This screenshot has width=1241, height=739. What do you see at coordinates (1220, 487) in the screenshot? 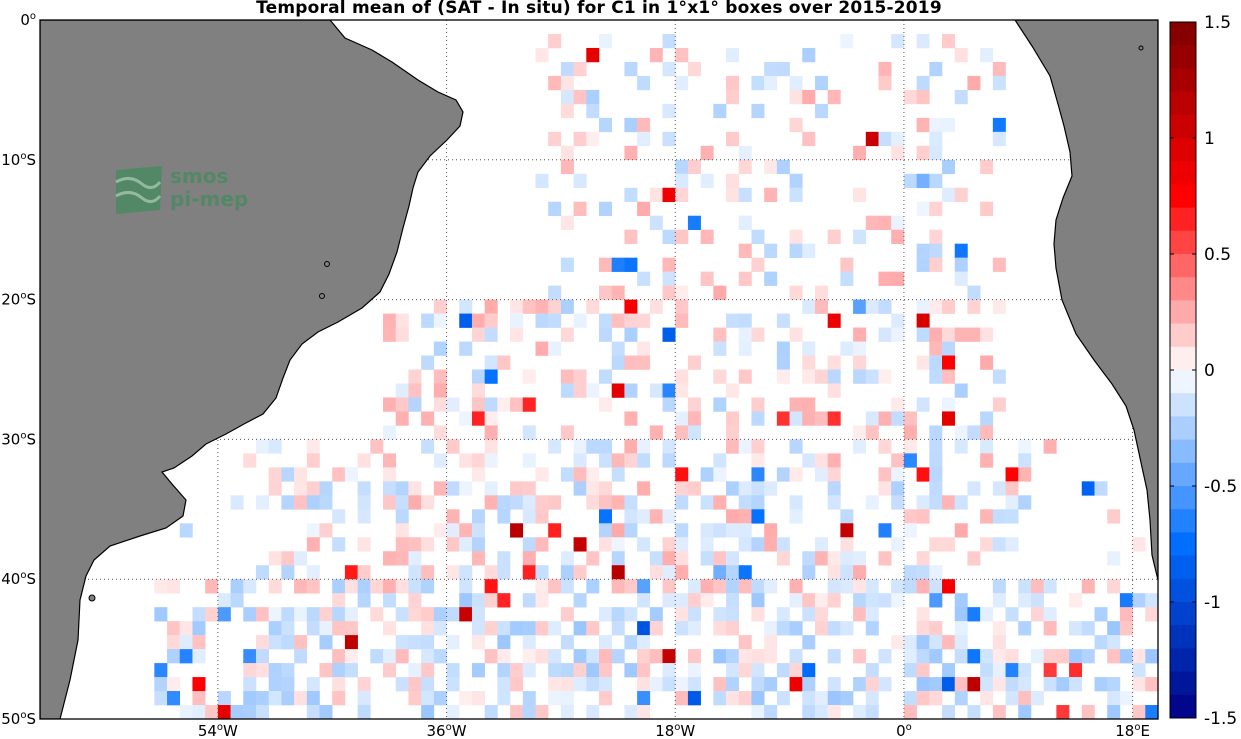
I see `colorbar-label: -0.5` at bounding box center [1220, 487].